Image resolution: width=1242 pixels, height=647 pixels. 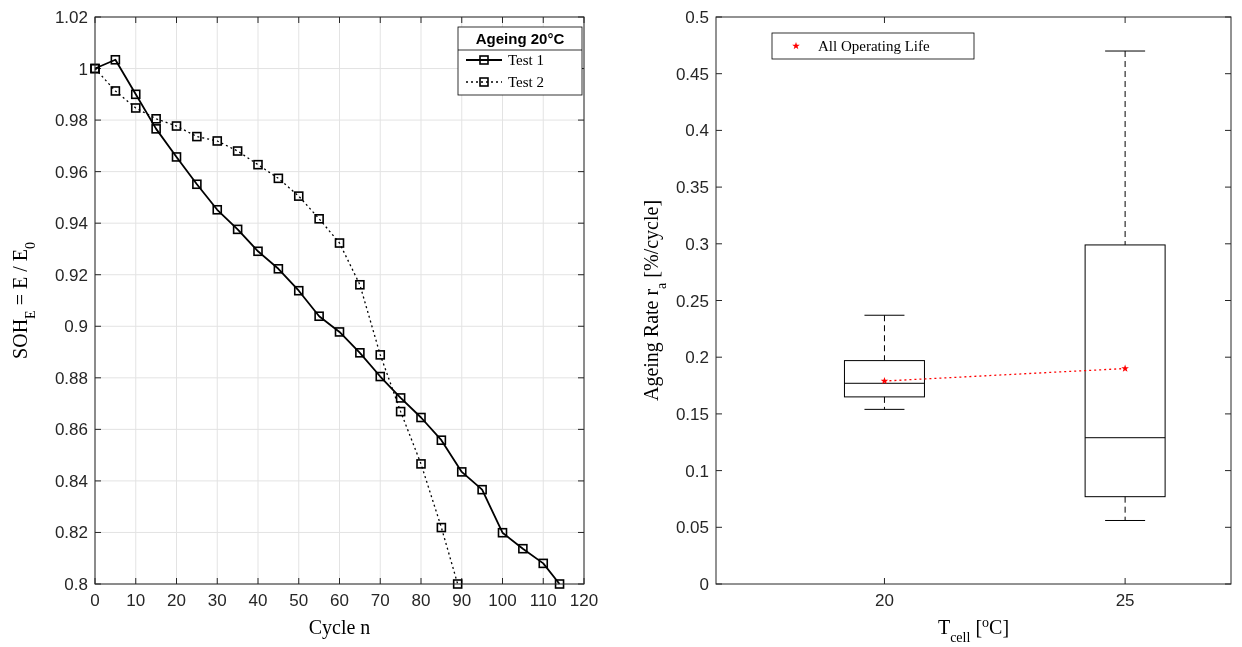 What do you see at coordinates (543, 600) in the screenshot?
I see `x-tick-label: 110` at bounding box center [543, 600].